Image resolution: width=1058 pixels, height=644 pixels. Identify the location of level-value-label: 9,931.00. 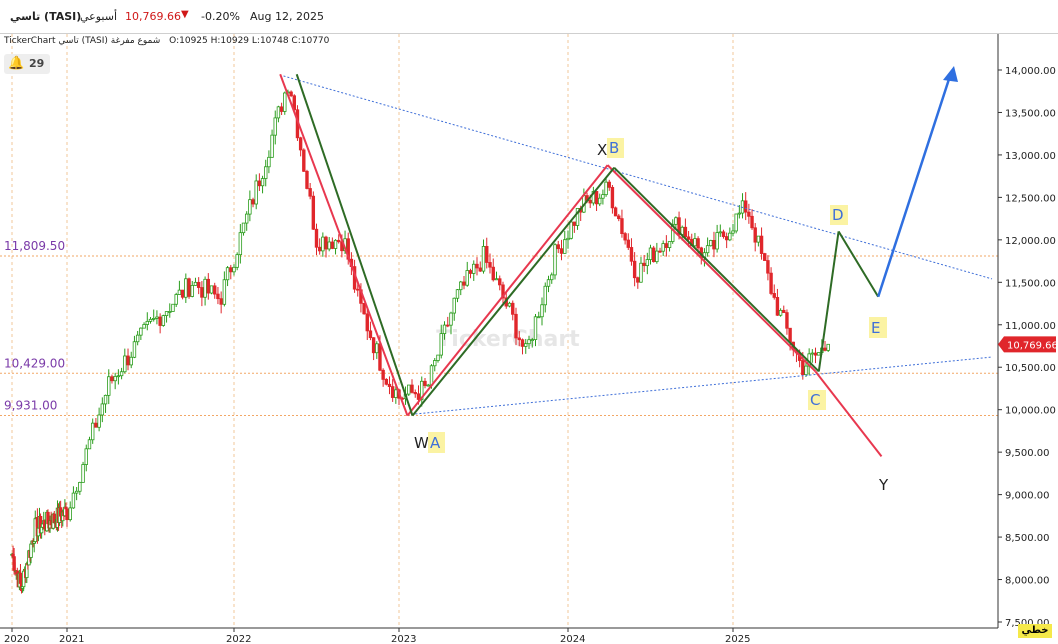
(30, 406).